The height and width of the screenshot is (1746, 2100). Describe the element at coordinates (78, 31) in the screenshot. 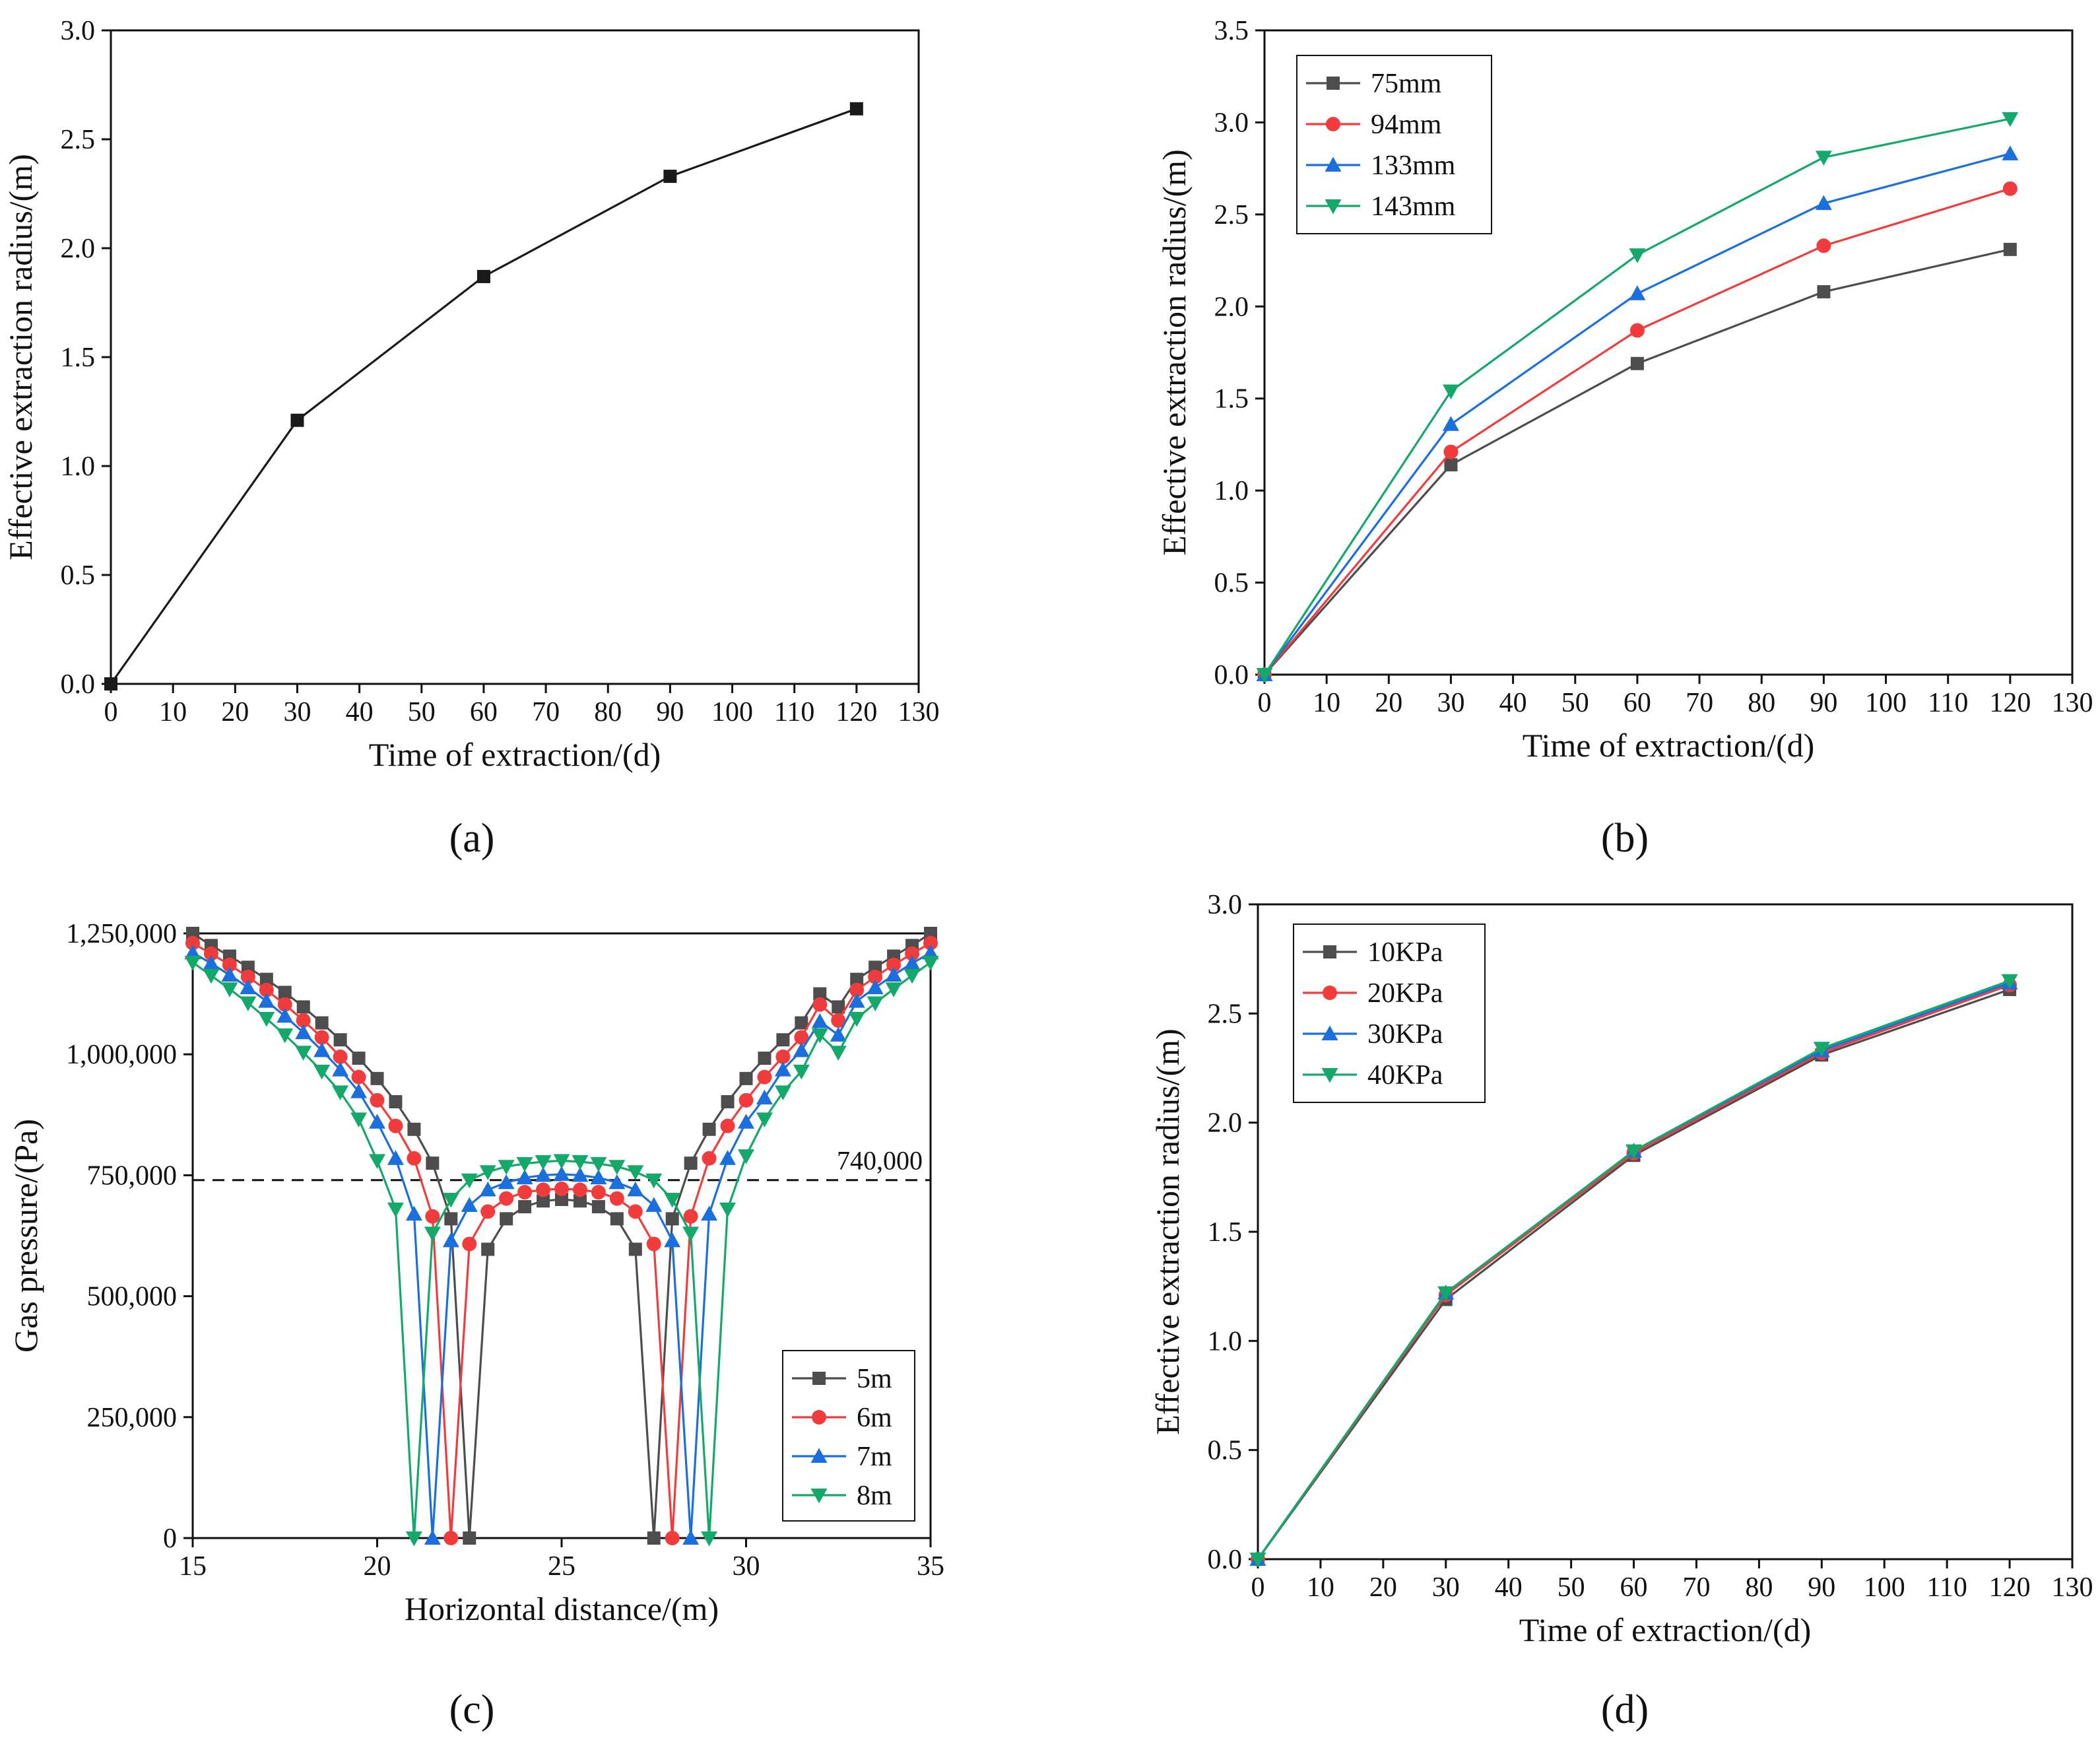

I see `y-tick-label: 3.0` at that location.